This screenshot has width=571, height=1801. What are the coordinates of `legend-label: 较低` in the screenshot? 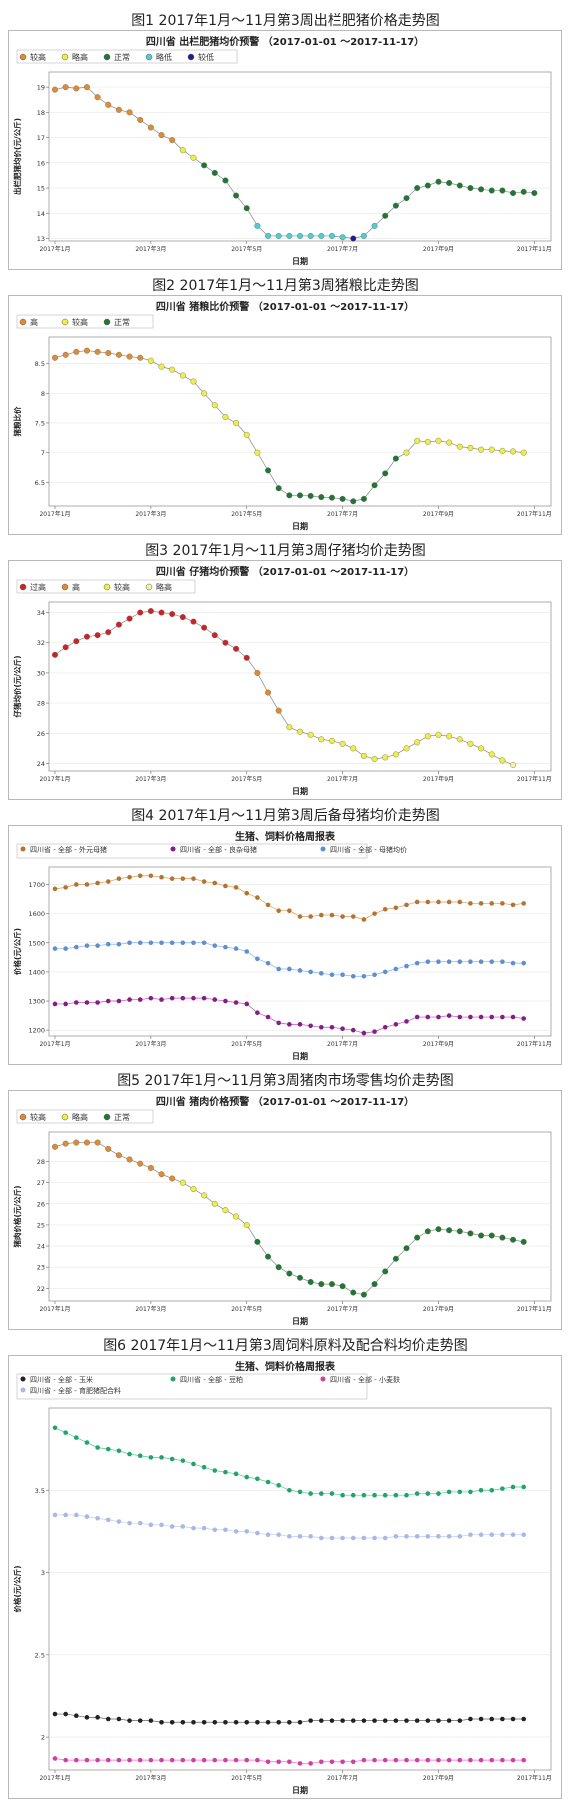 It's located at (206, 57).